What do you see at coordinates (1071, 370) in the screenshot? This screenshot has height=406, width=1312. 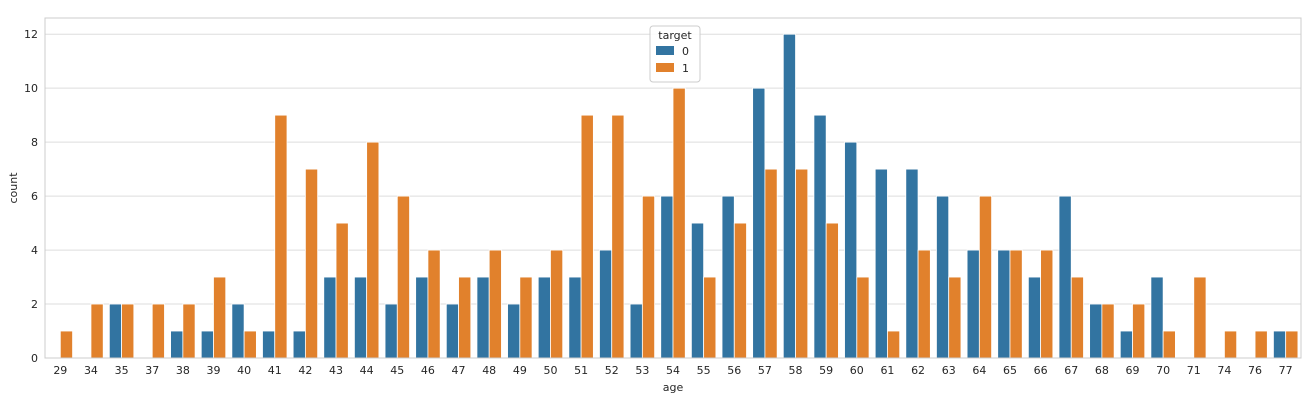 I see `x-tick-label: 67` at bounding box center [1071, 370].